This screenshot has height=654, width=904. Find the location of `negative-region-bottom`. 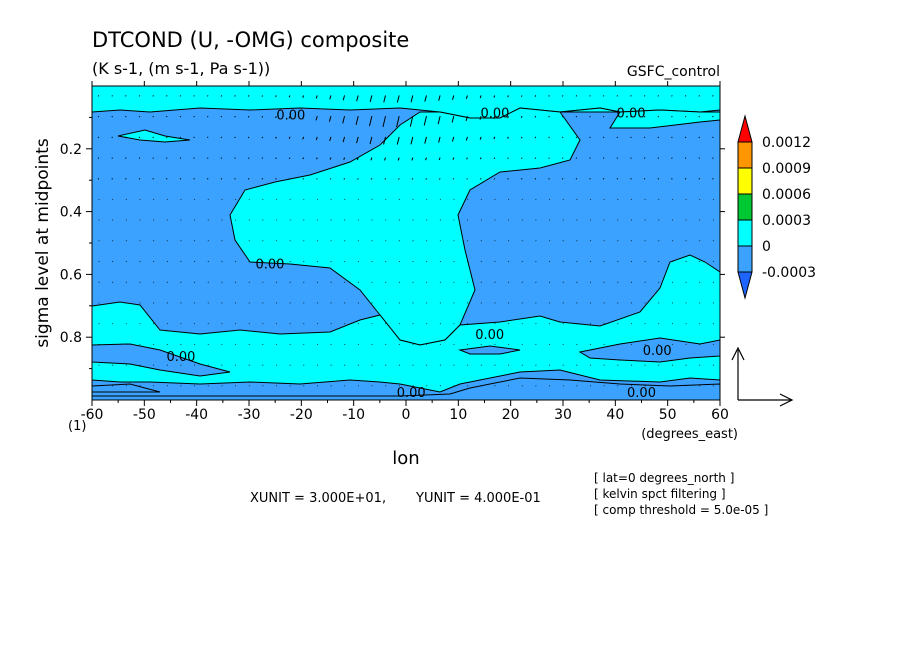

negative-region-bottom is located at coordinates (406, 388).